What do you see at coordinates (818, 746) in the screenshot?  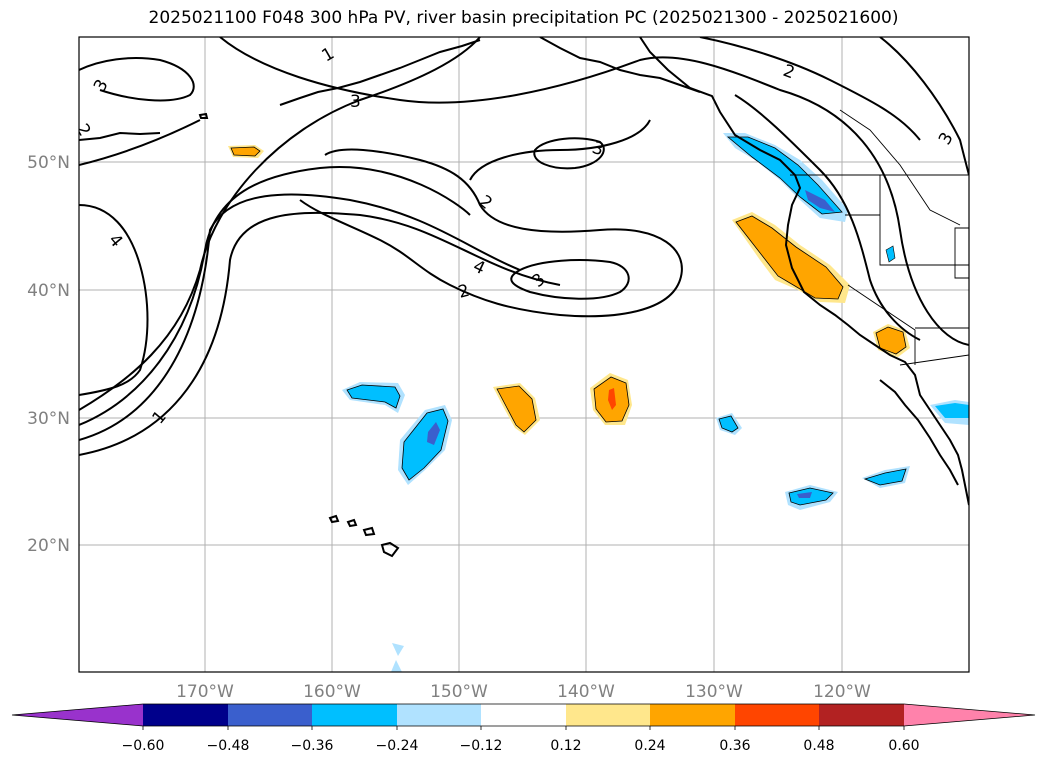 I see `colorbar-tick-label: 0.48` at bounding box center [818, 746].